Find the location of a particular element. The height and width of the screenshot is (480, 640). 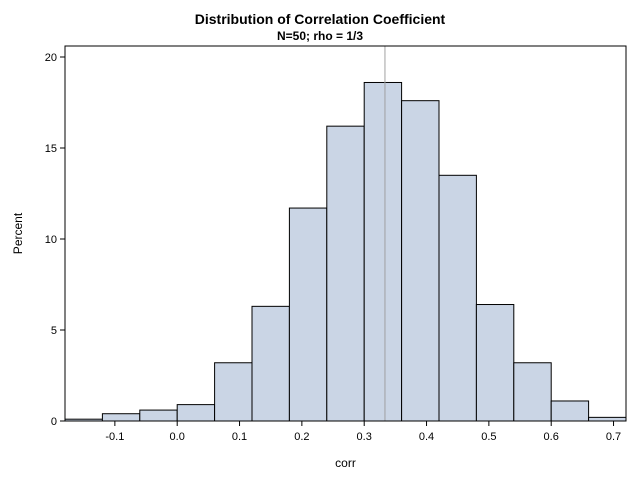

x-tick-label: 0.2 is located at coordinates (301, 437).